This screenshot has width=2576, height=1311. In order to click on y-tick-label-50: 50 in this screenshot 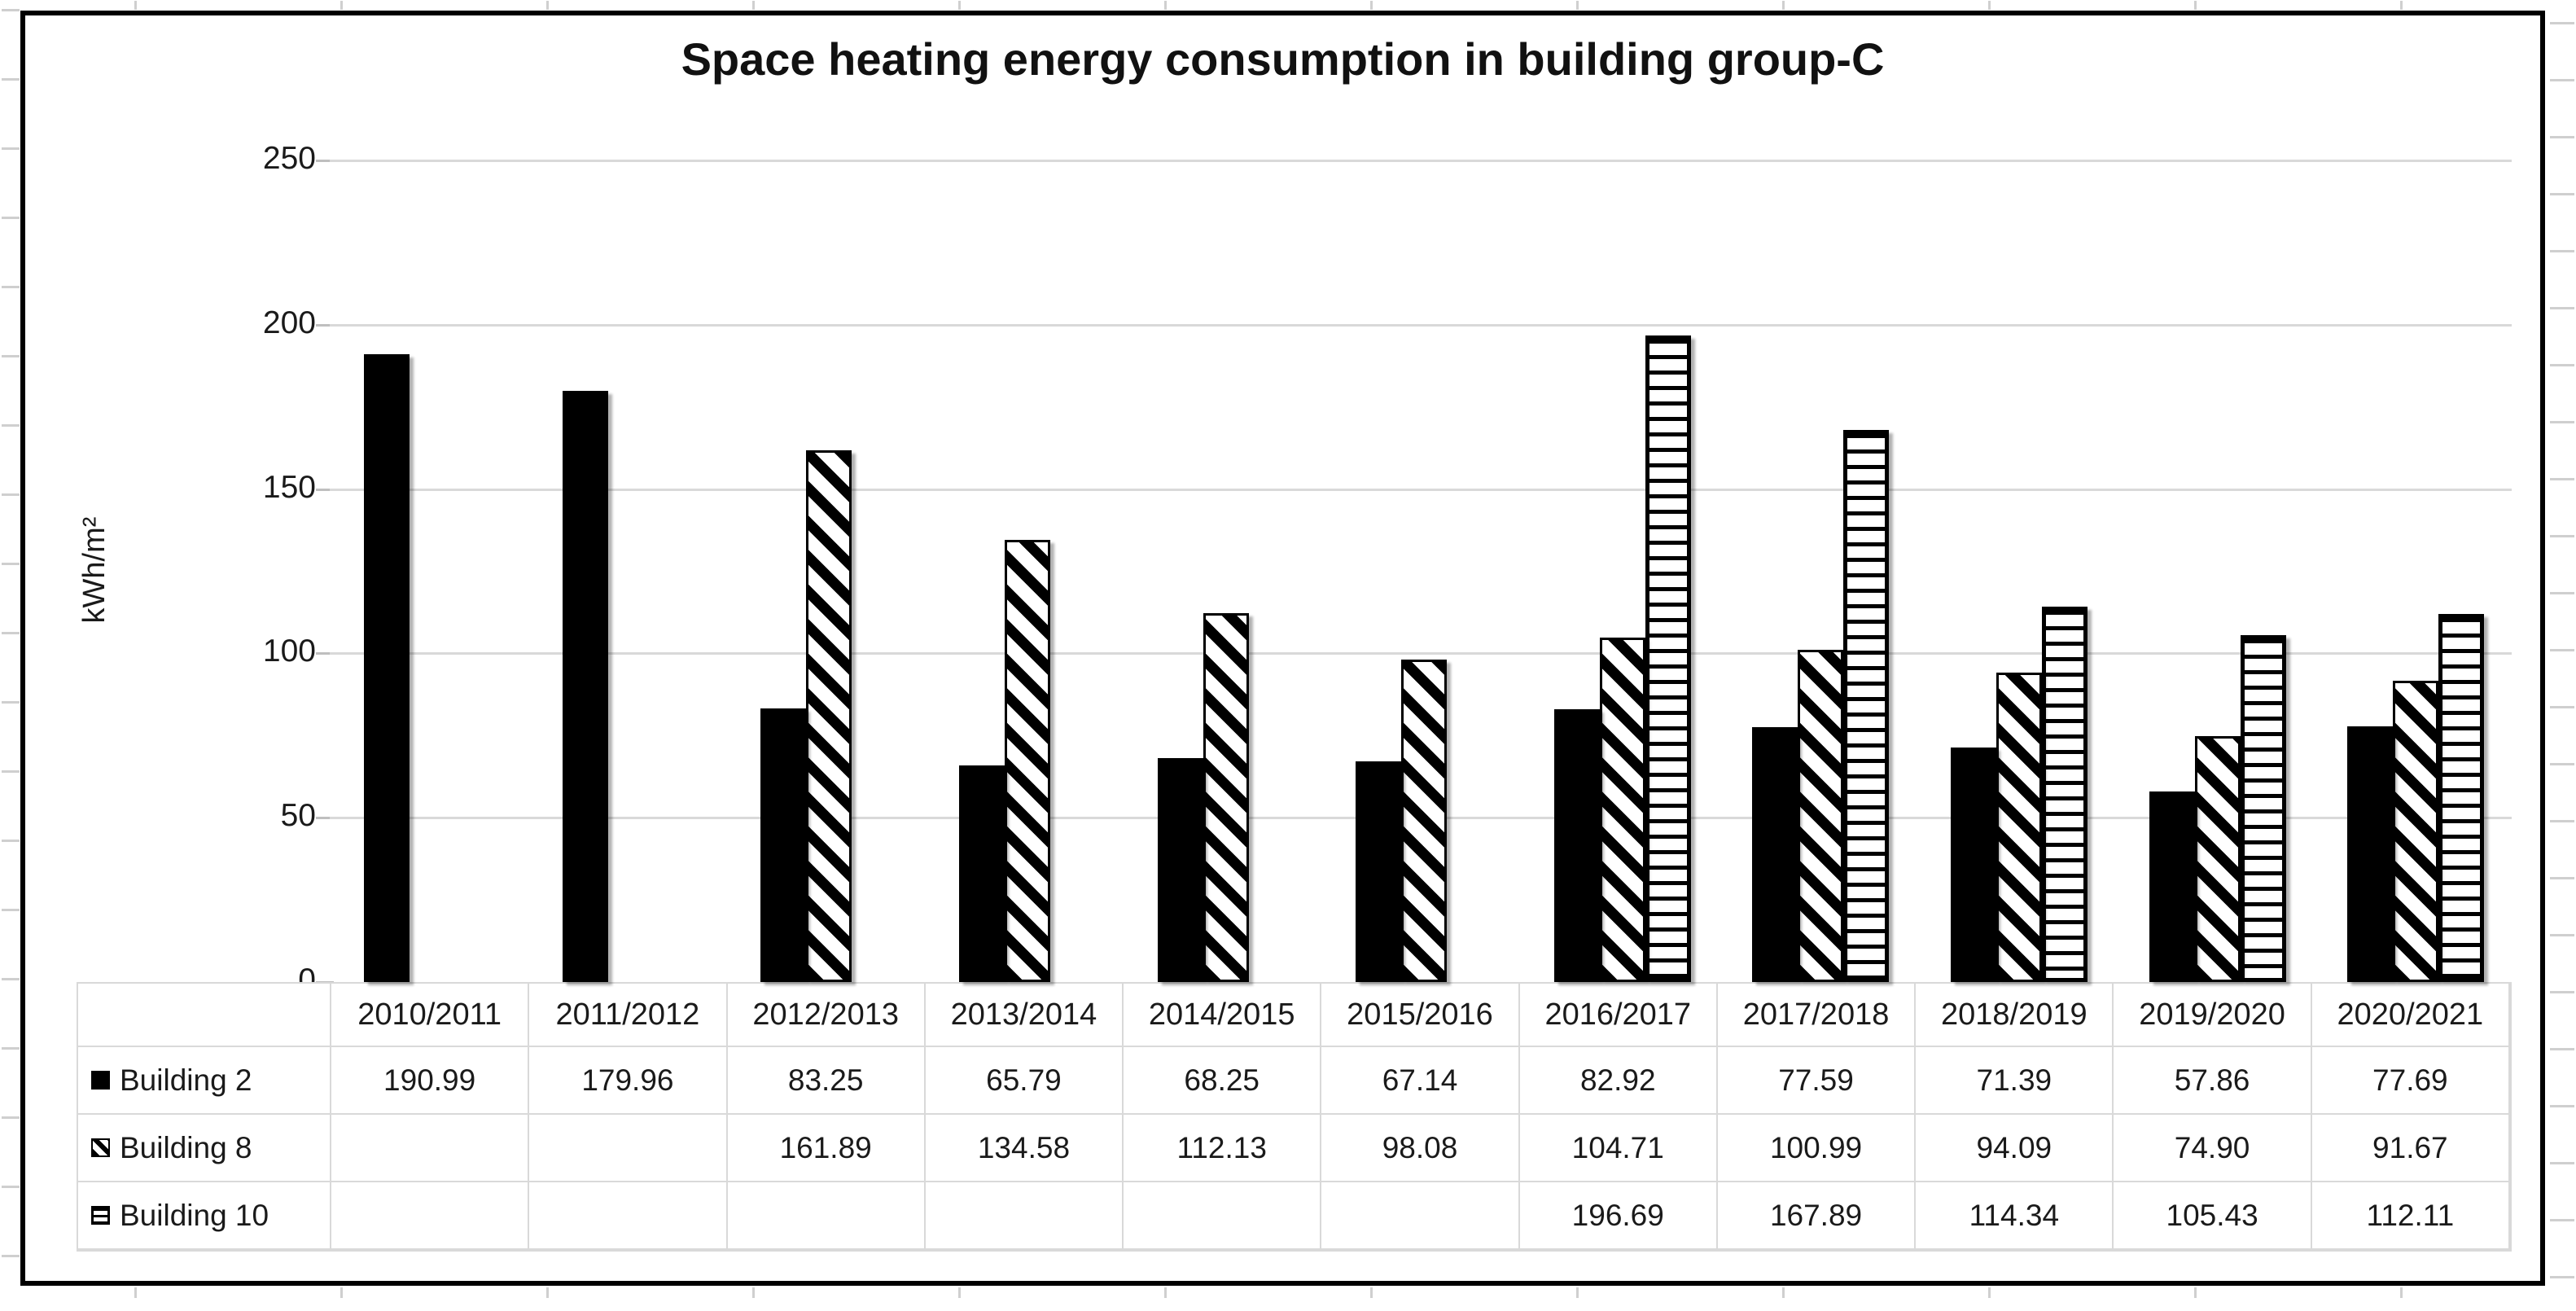, I will do `click(298, 816)`.